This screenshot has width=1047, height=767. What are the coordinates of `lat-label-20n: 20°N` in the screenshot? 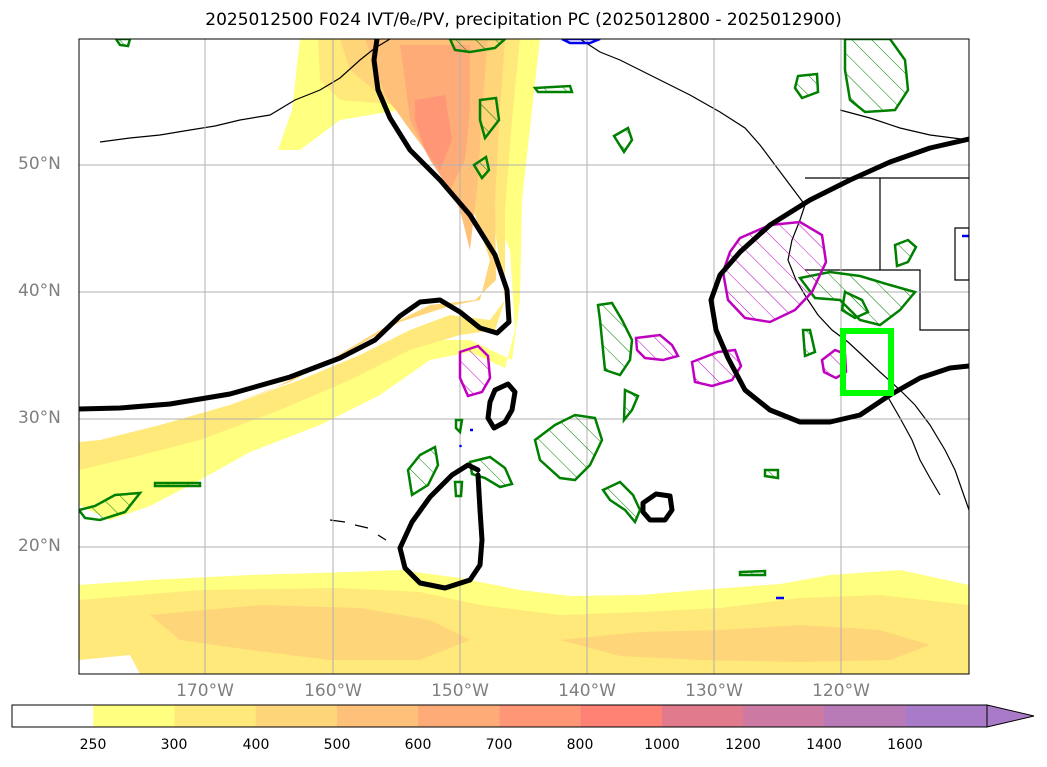 It's located at (39, 546).